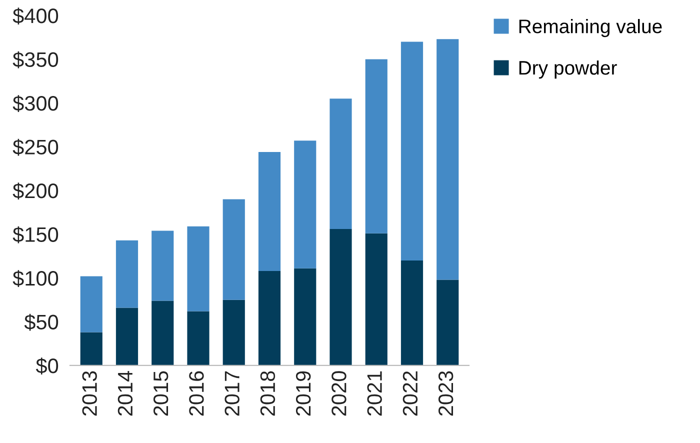 Image resolution: width=700 pixels, height=443 pixels. What do you see at coordinates (35, 103) in the screenshot?
I see `y-tick-label: $300` at bounding box center [35, 103].